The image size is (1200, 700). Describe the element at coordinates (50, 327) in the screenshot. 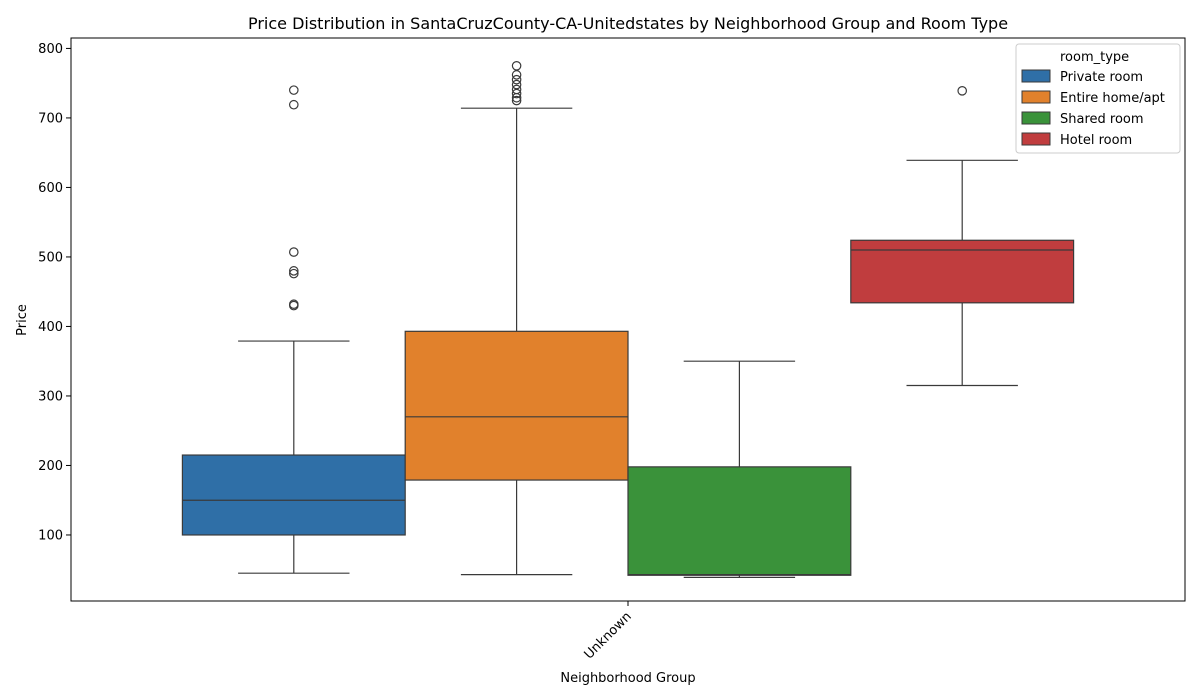

I see `y-tick-label: 400` at that location.